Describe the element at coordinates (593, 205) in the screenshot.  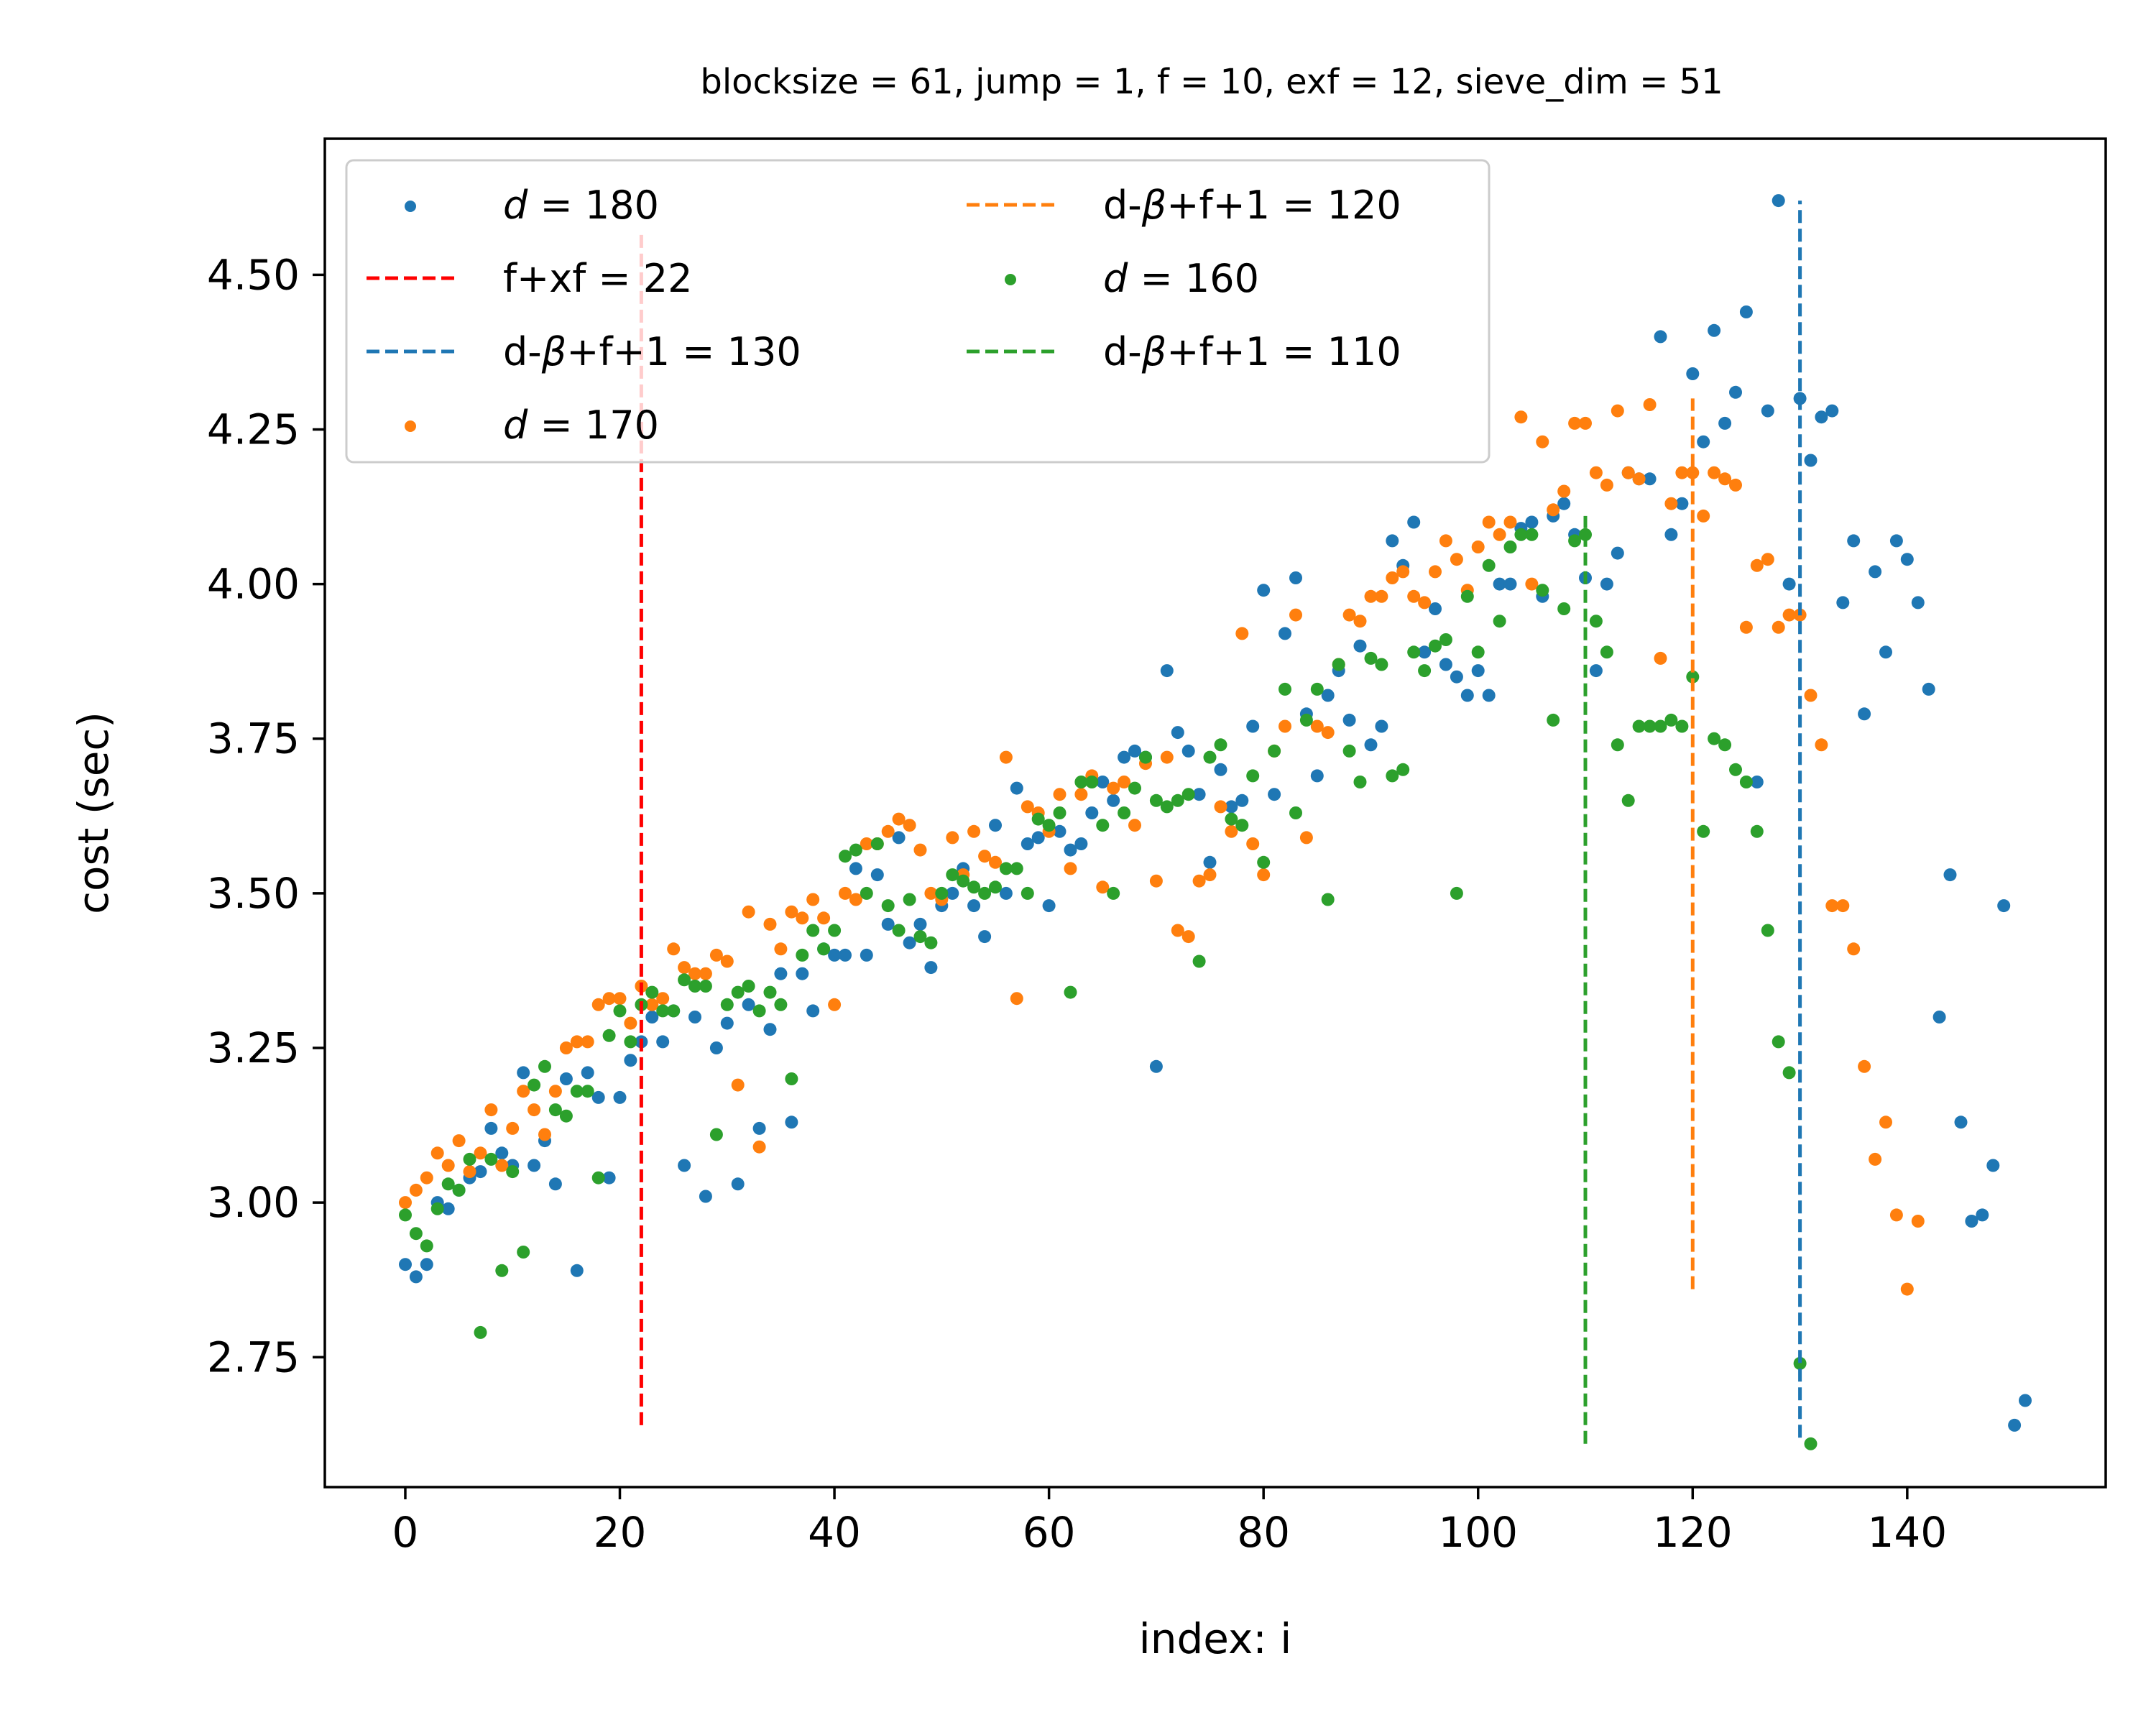
I see `legend-label-text: = 180` at that location.